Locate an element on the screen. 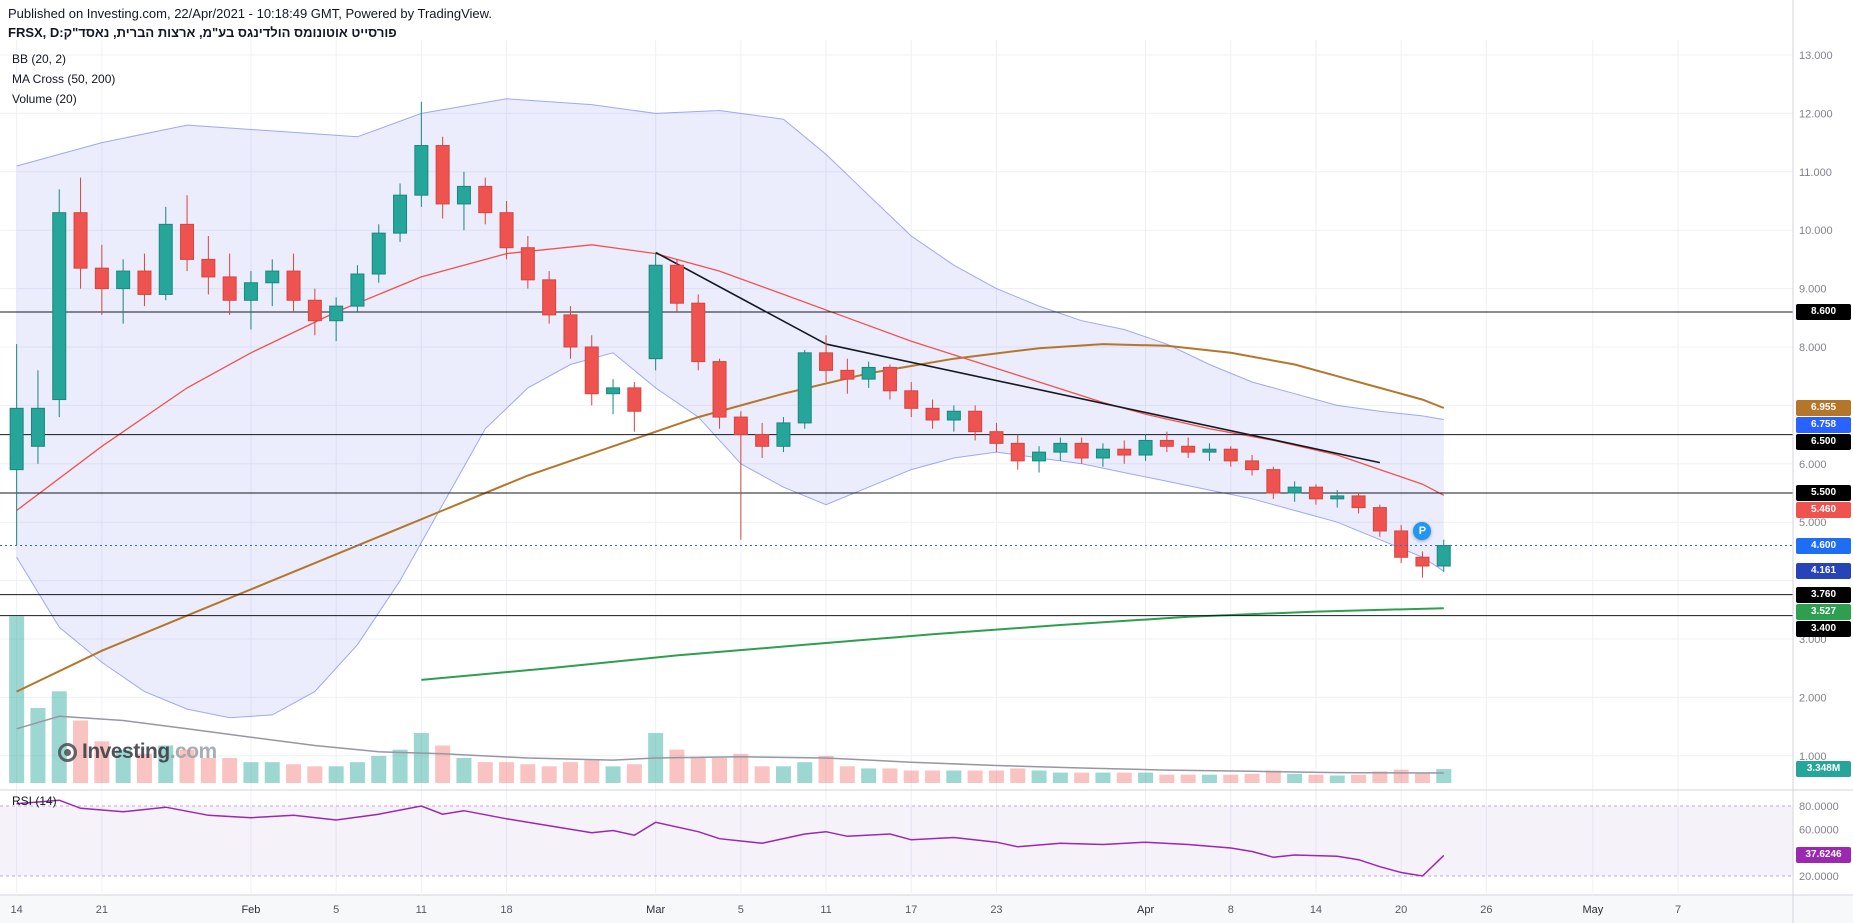 The width and height of the screenshot is (1853, 923). svg-text: 8 is located at coordinates (1231, 910).